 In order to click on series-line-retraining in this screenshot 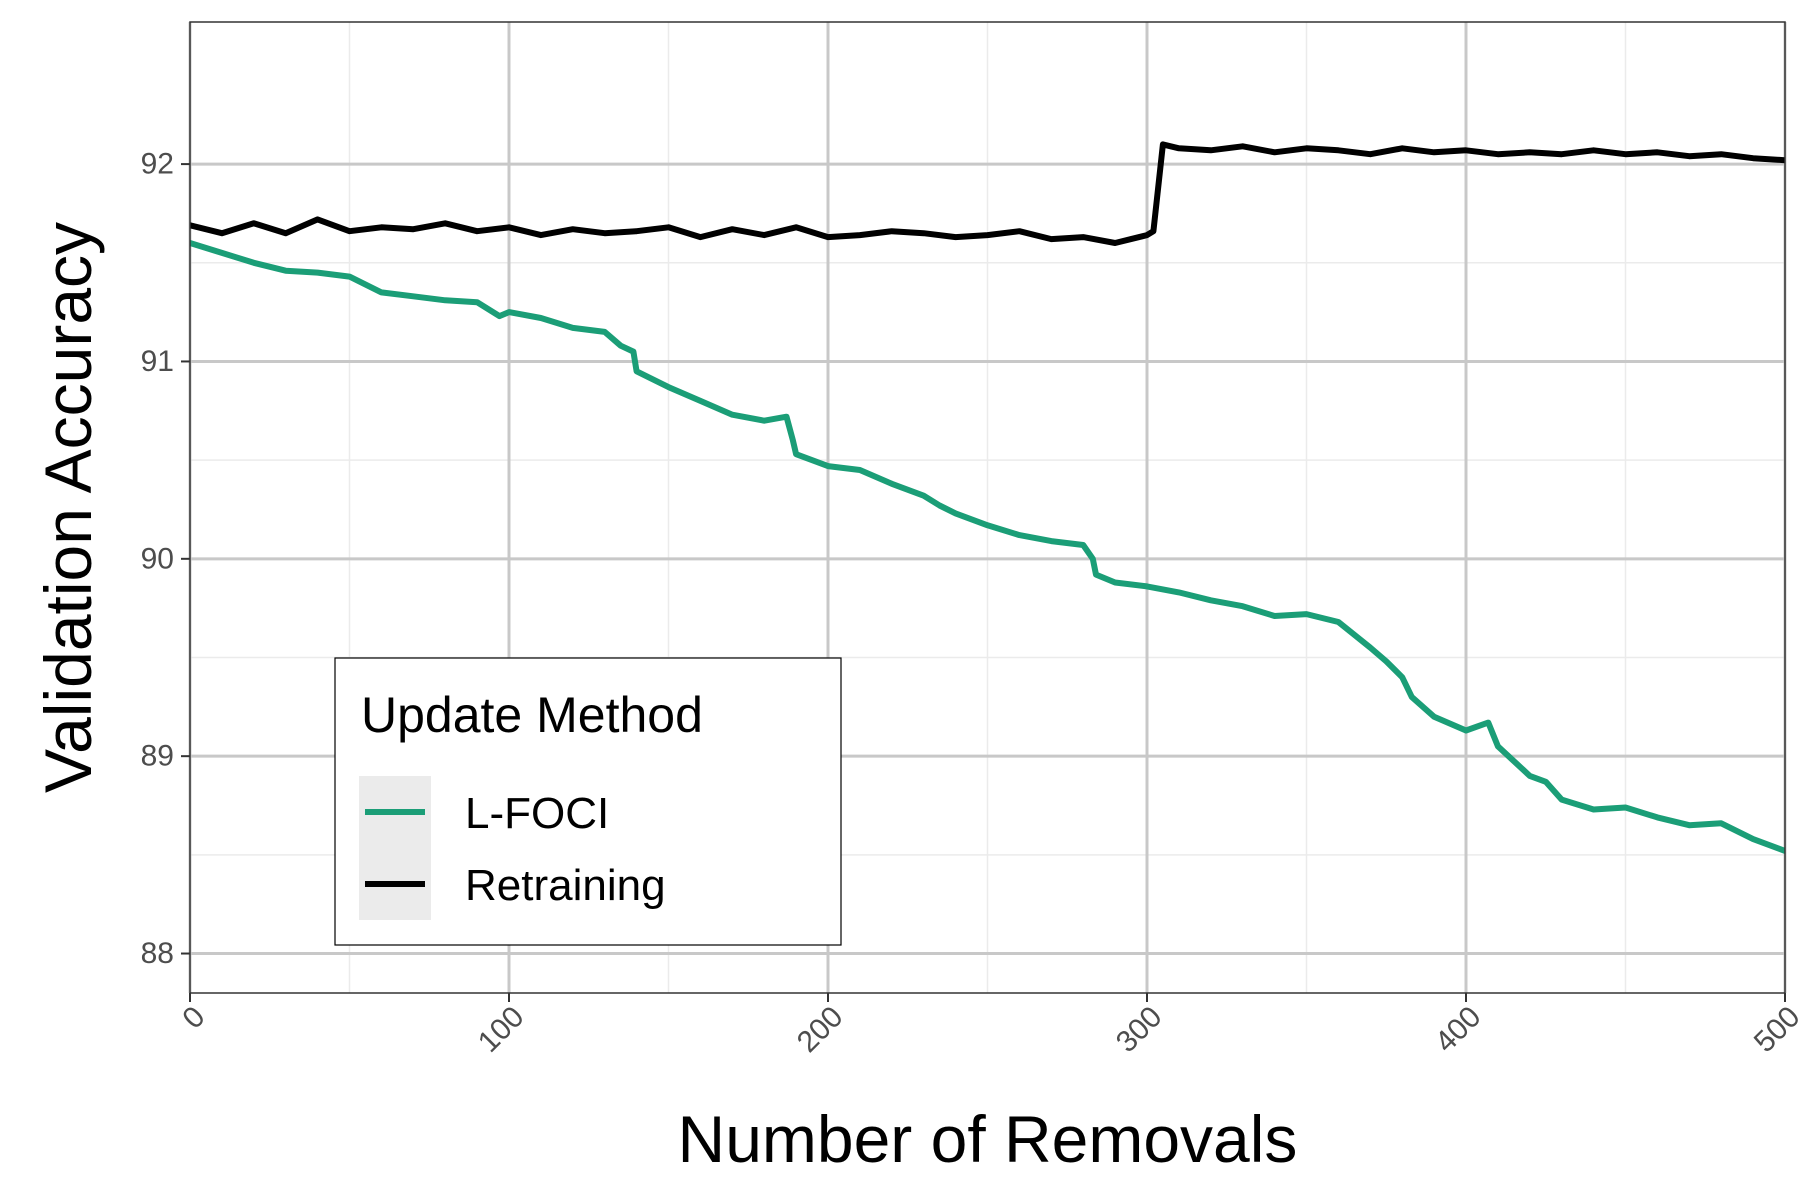, I will do `click(987, 193)`.